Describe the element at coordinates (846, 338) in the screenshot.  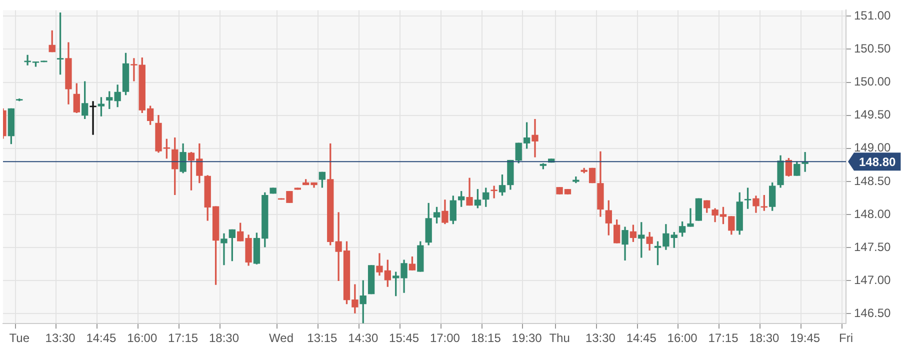
I see `x-tick-label: Fri` at that location.